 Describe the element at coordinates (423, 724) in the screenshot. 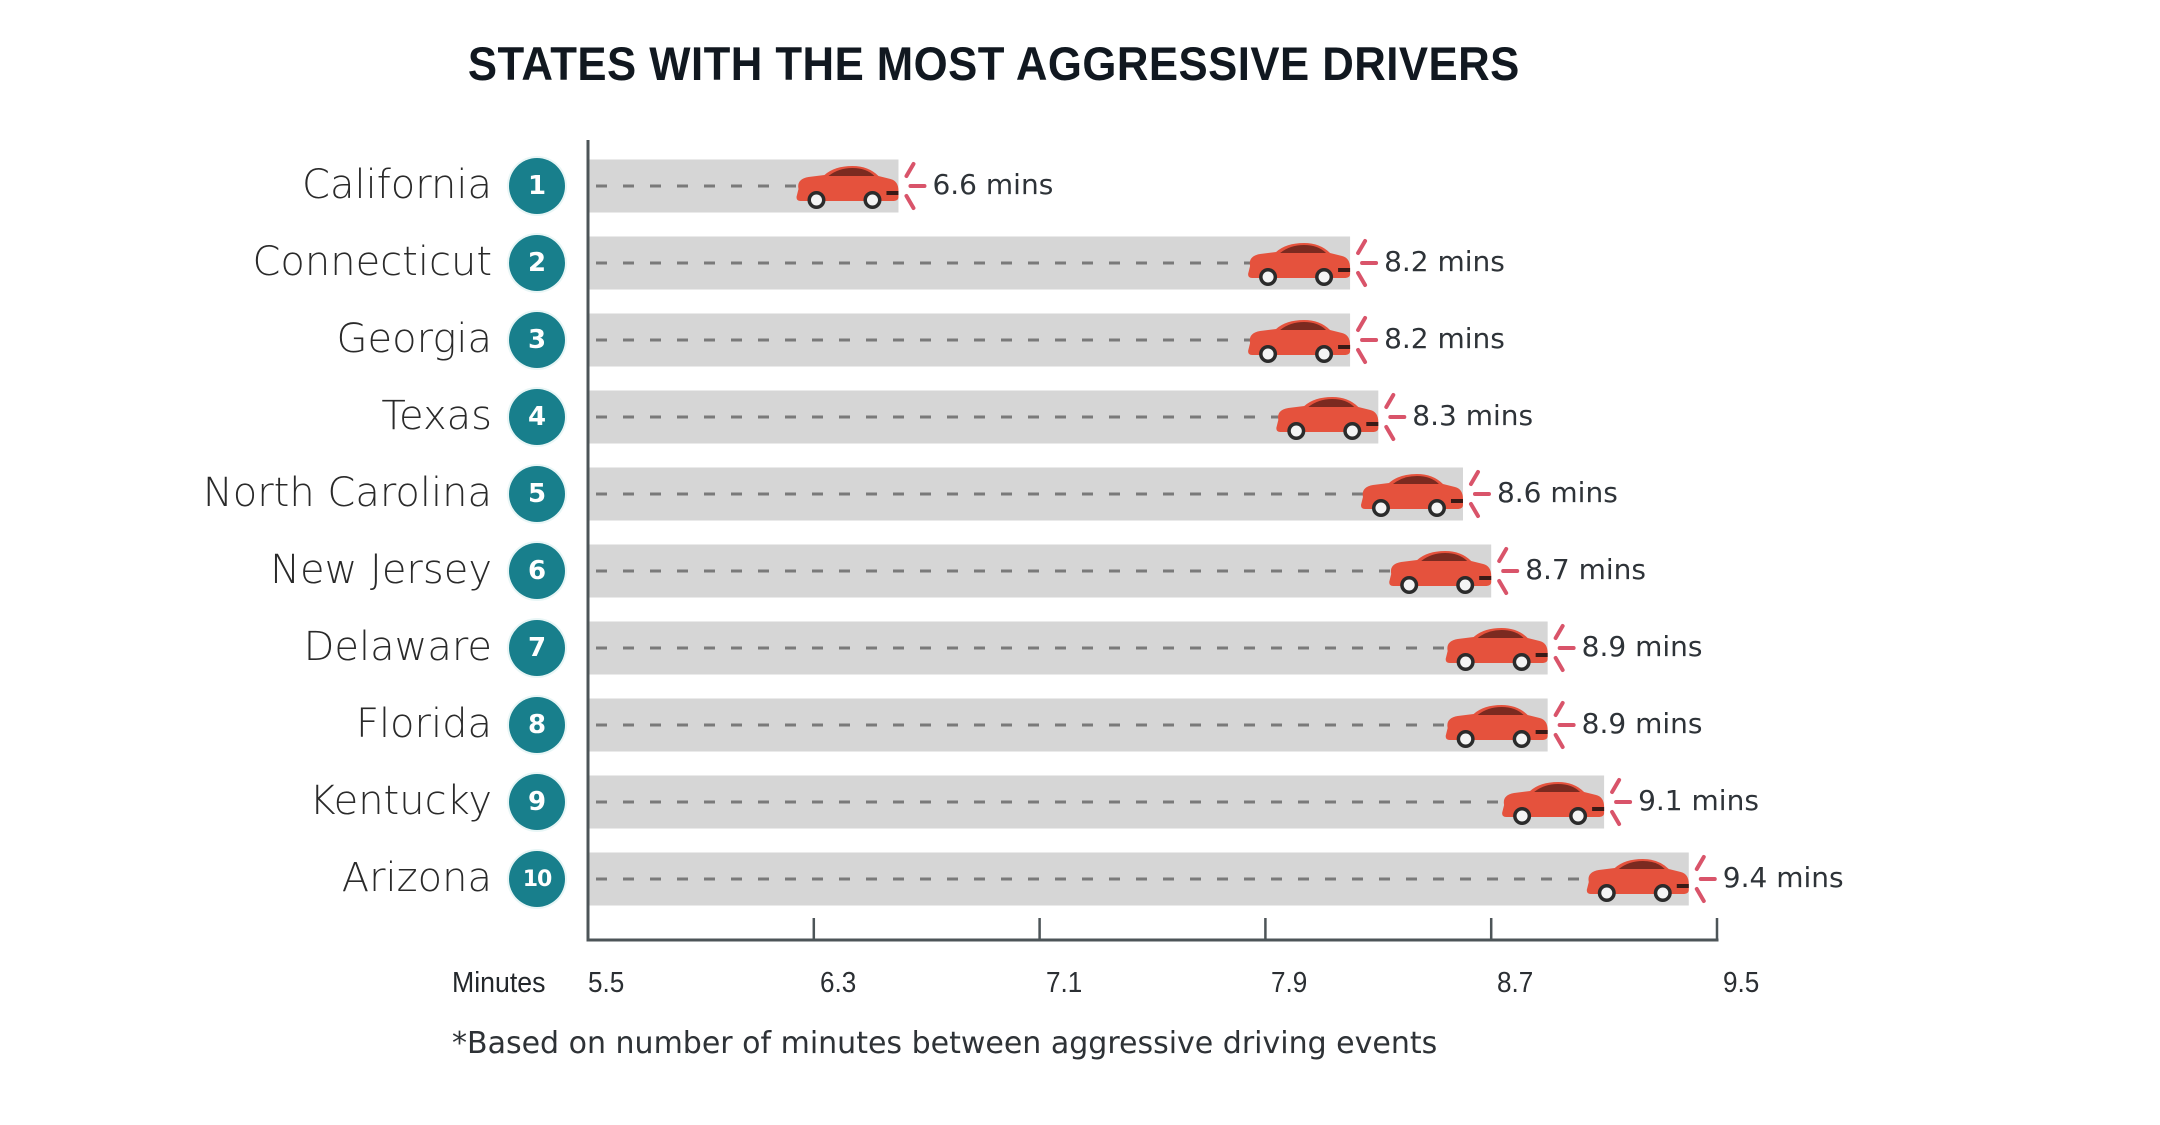

I see `state-label: Florida` at that location.